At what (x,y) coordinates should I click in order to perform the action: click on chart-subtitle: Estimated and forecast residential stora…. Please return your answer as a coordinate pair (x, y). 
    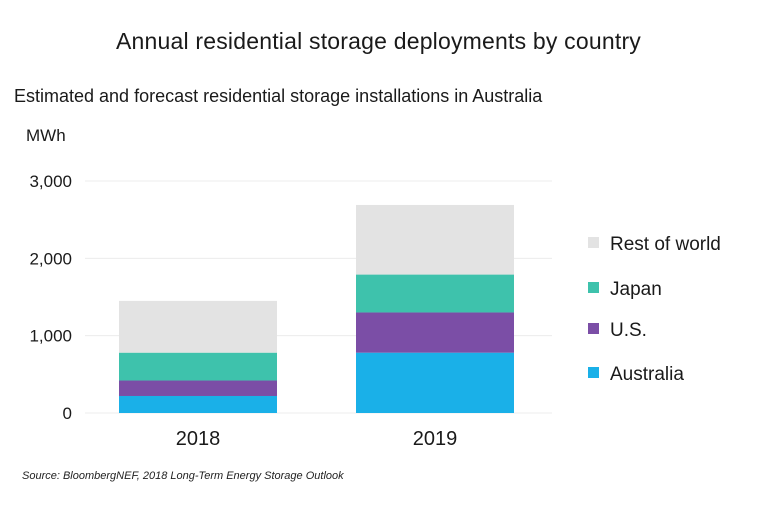
    Looking at the image, I should click on (278, 96).